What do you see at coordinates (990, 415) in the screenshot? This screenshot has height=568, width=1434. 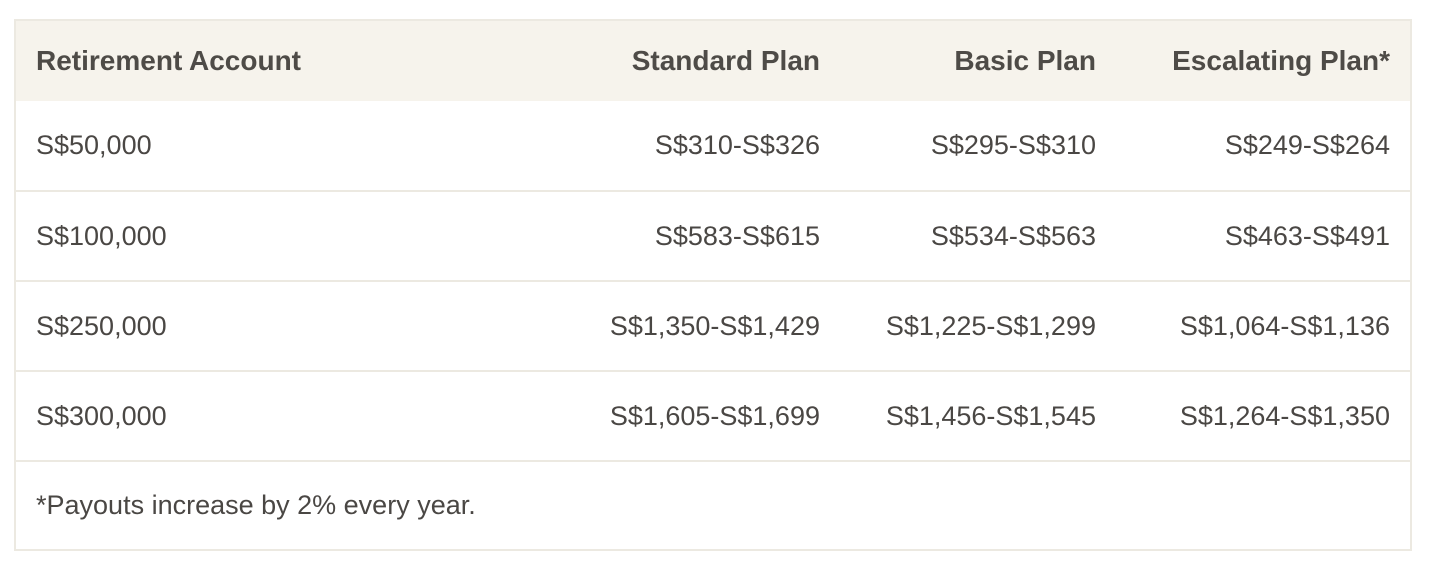 I see `cell-basic-plan: S$1,456-S$1,545` at bounding box center [990, 415].